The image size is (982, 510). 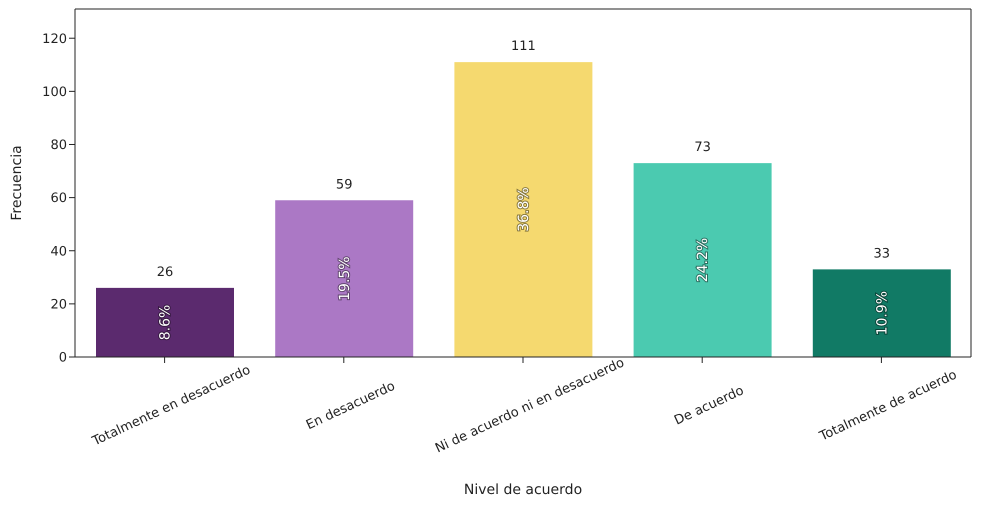 I want to click on data-label: 33, so click(x=882, y=254).